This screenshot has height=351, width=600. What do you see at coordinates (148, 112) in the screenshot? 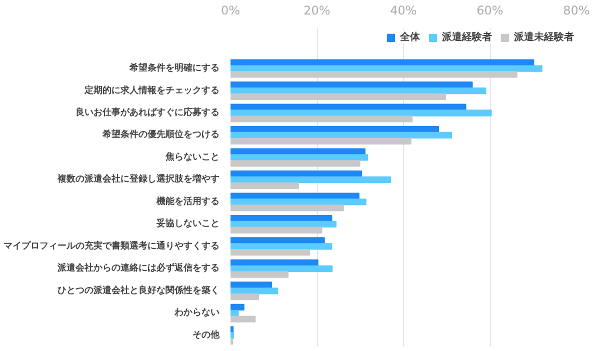
I see `y-tick-label: 良いお仕事があればすぐに応募する` at bounding box center [148, 112].